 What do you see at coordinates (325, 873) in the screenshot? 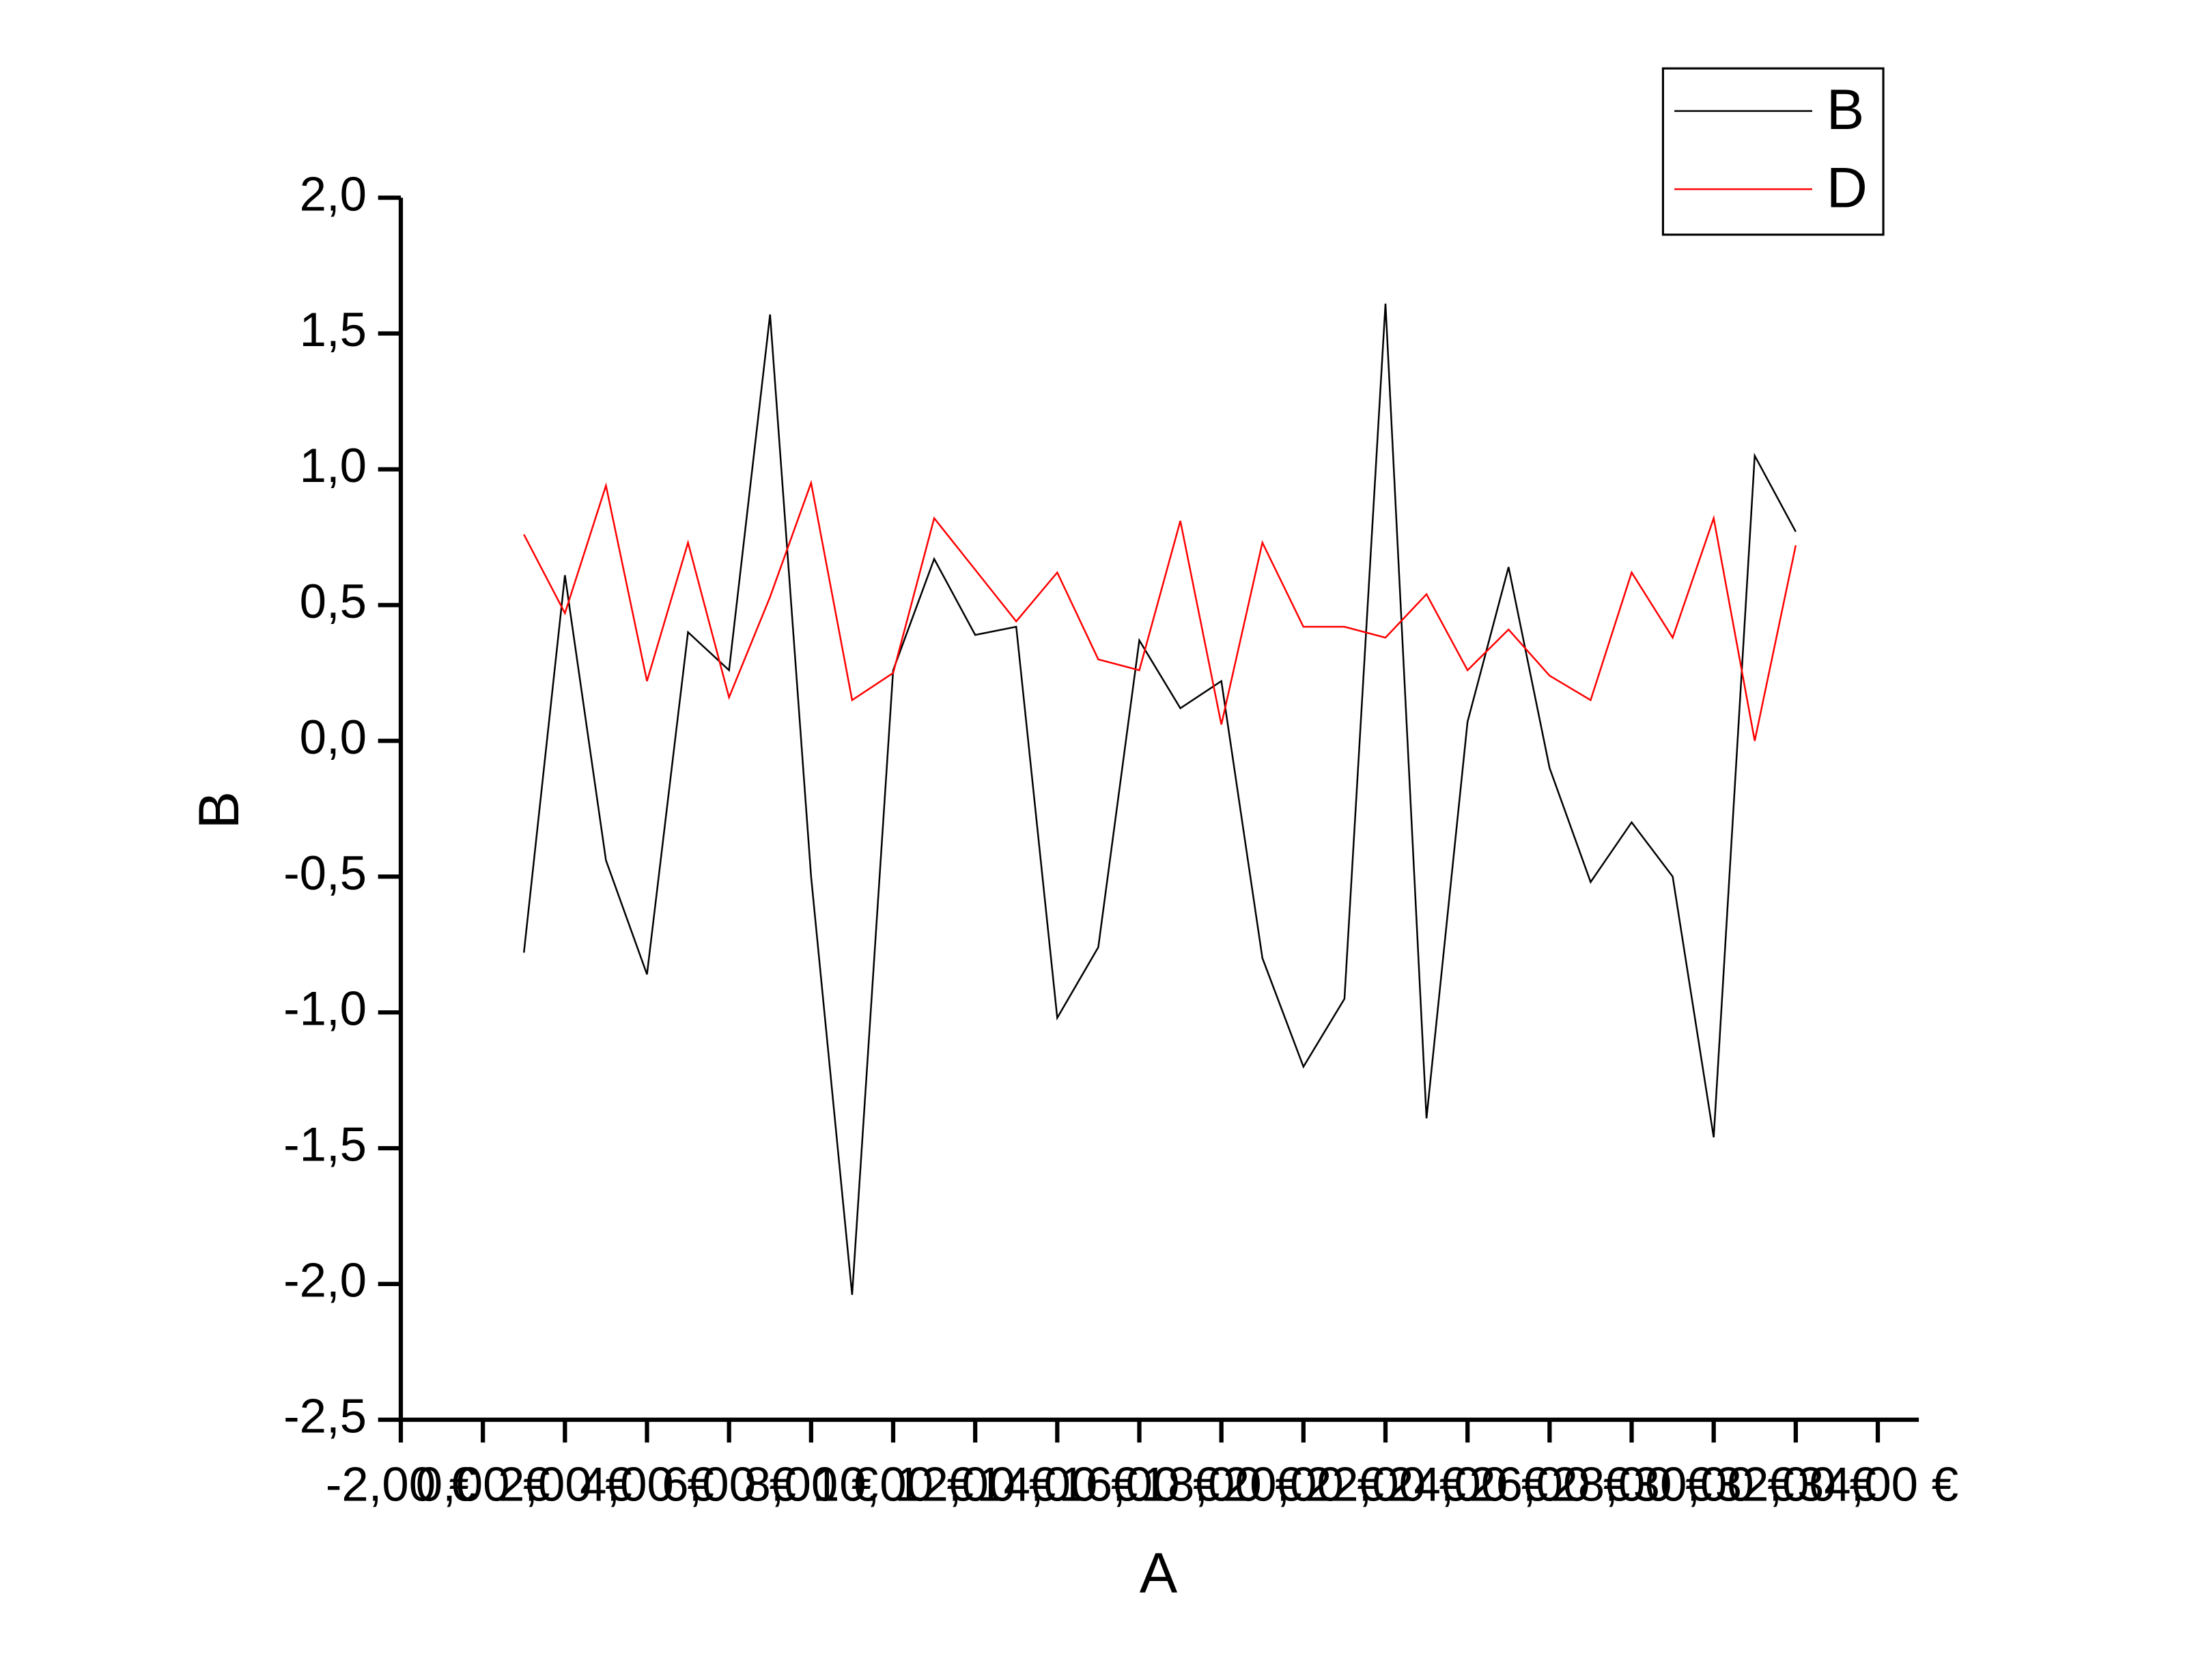
I see `y-tick-label: -0,5` at bounding box center [325, 873].